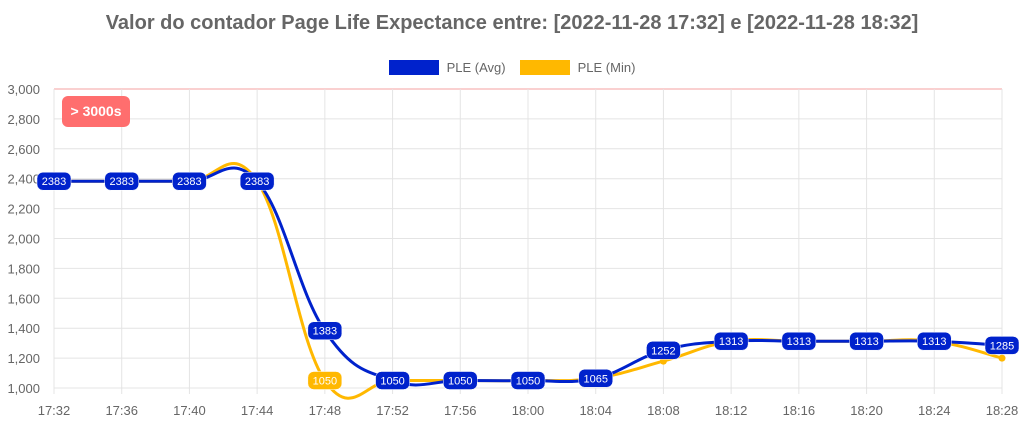 The width and height of the screenshot is (1024, 422). Describe the element at coordinates (23, 149) in the screenshot. I see `y-tick-label: 2,600` at that location.